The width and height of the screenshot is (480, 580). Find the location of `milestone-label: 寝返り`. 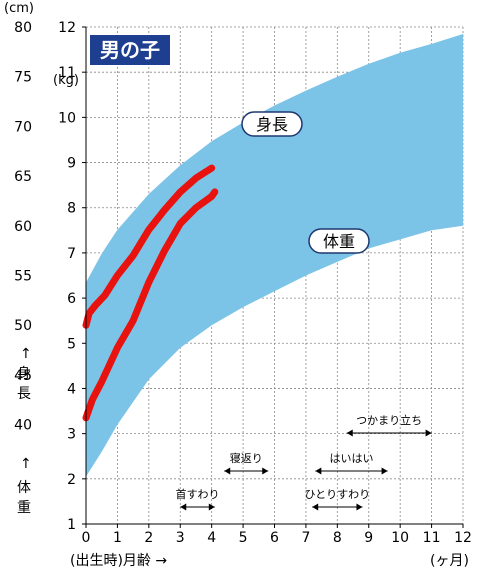

milestone-label: 寝返り is located at coordinates (246, 458).